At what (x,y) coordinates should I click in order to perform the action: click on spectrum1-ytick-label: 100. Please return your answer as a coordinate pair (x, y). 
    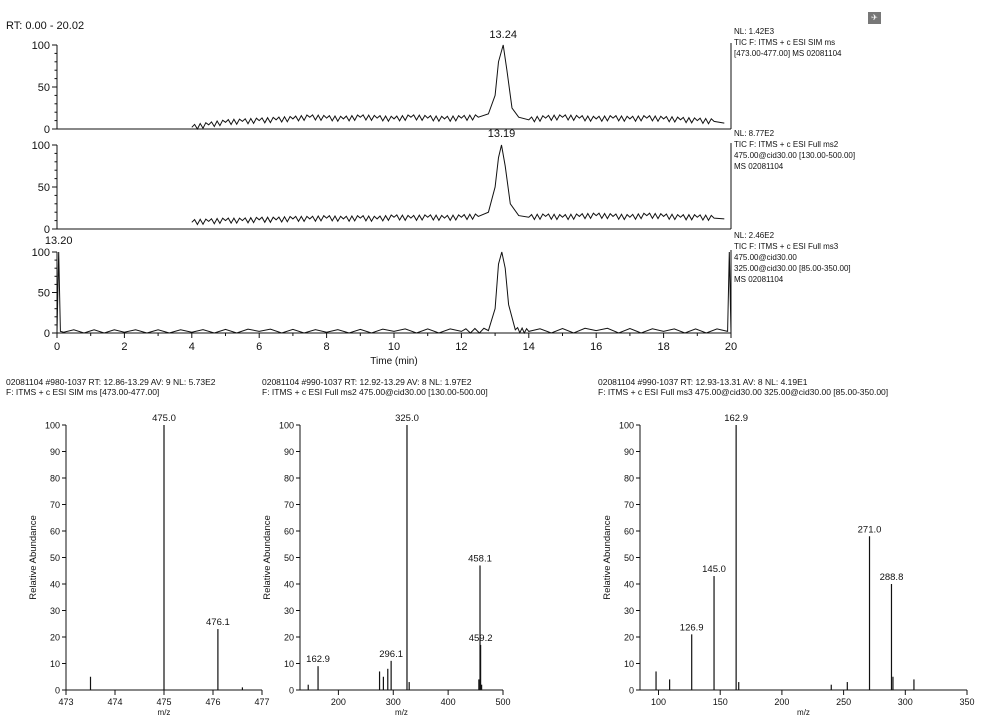
    Looking at the image, I should click on (52, 426).